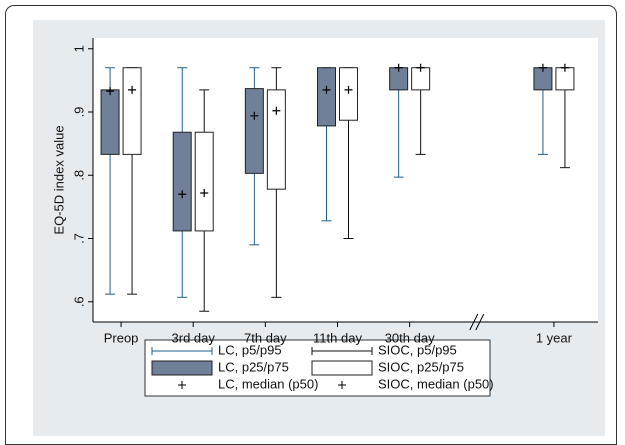 The height and width of the screenshot is (445, 625). Describe the element at coordinates (78, 301) in the screenshot. I see `y-tick-label: .6` at that location.